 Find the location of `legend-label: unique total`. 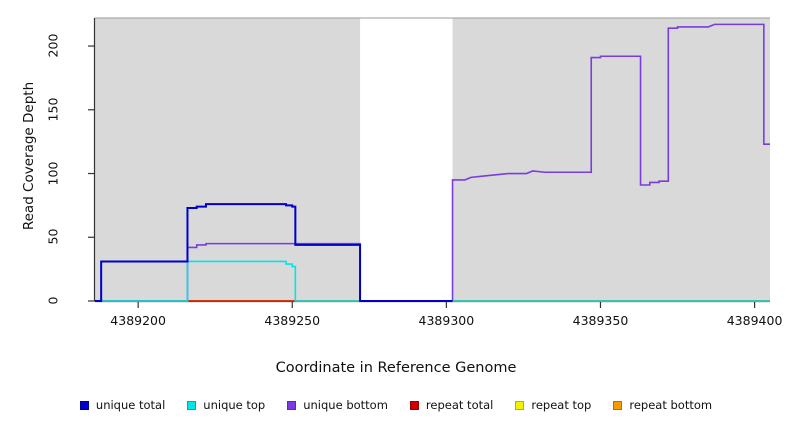

legend-label: unique total is located at coordinates (130, 405).